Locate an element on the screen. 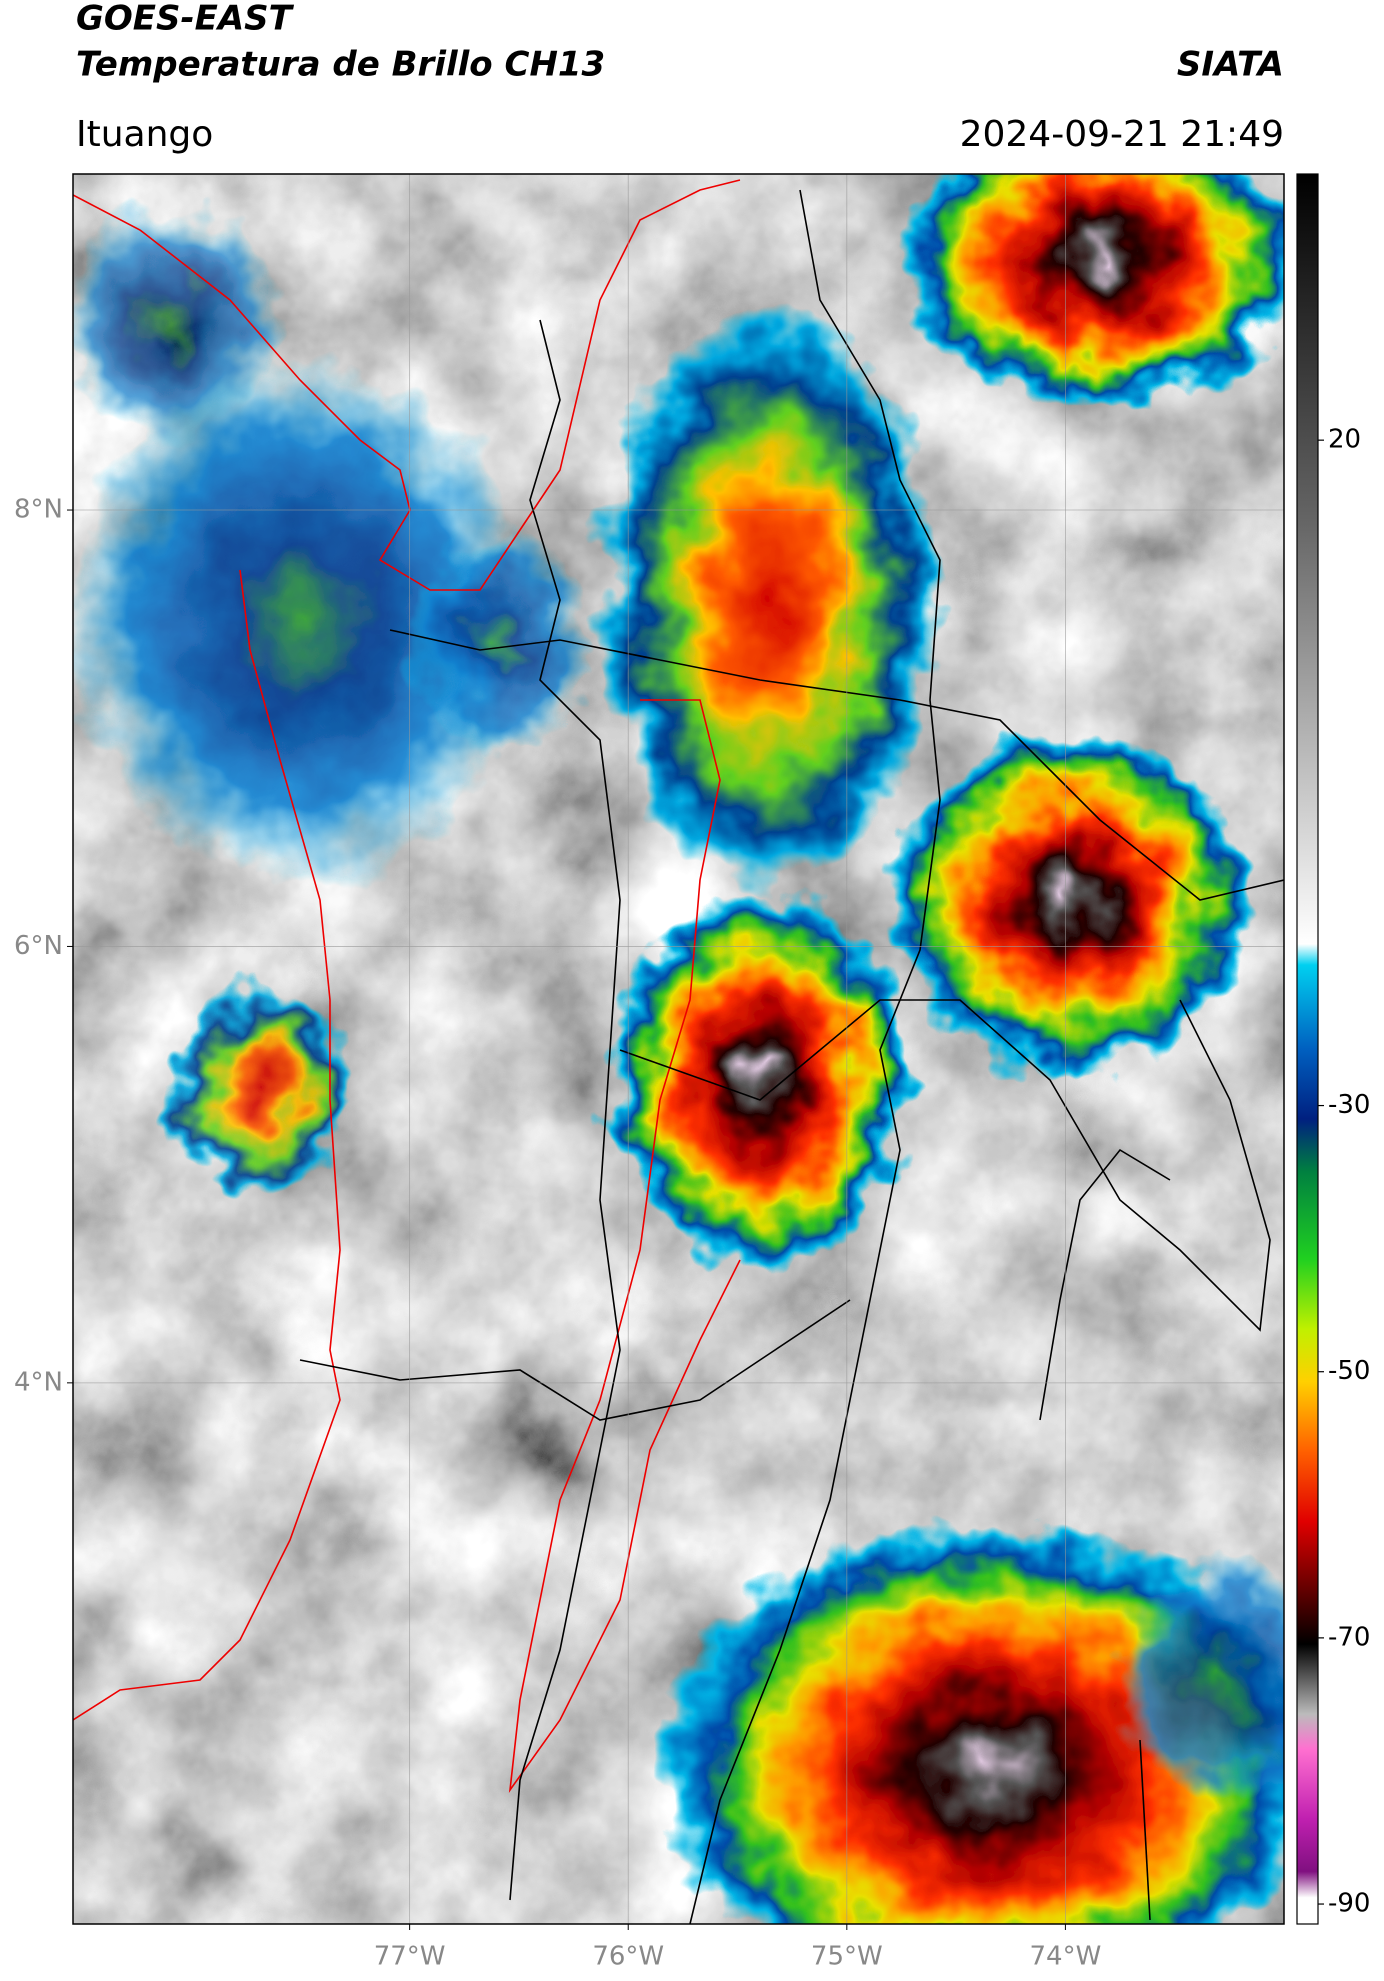  lat-label: 4°N is located at coordinates (38, 1382).